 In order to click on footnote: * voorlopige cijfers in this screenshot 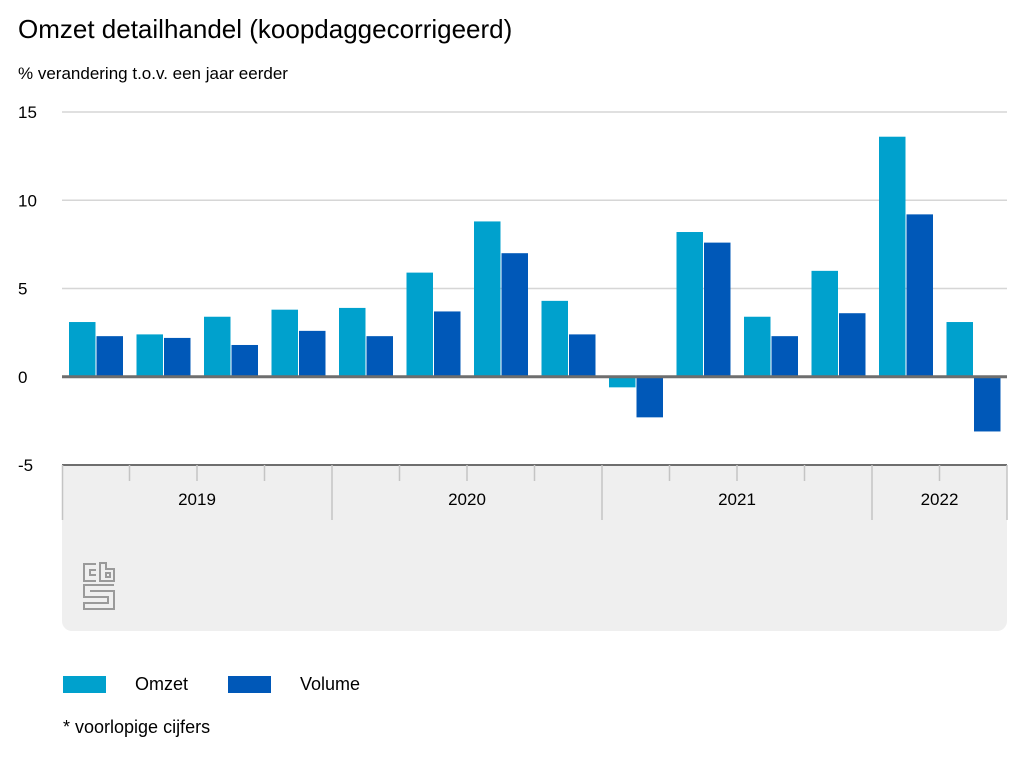, I will do `click(137, 727)`.